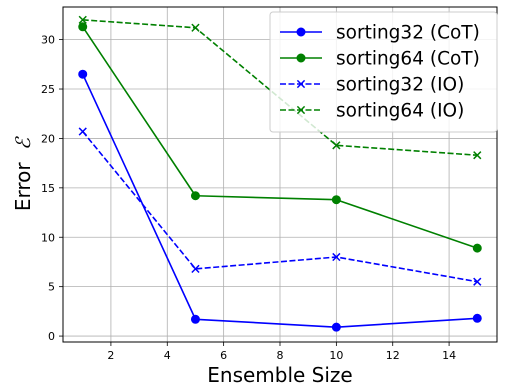 Image resolution: width=507 pixels, height=385 pixels. What do you see at coordinates (51, 287) in the screenshot?
I see `y-tick-label: 5` at bounding box center [51, 287].